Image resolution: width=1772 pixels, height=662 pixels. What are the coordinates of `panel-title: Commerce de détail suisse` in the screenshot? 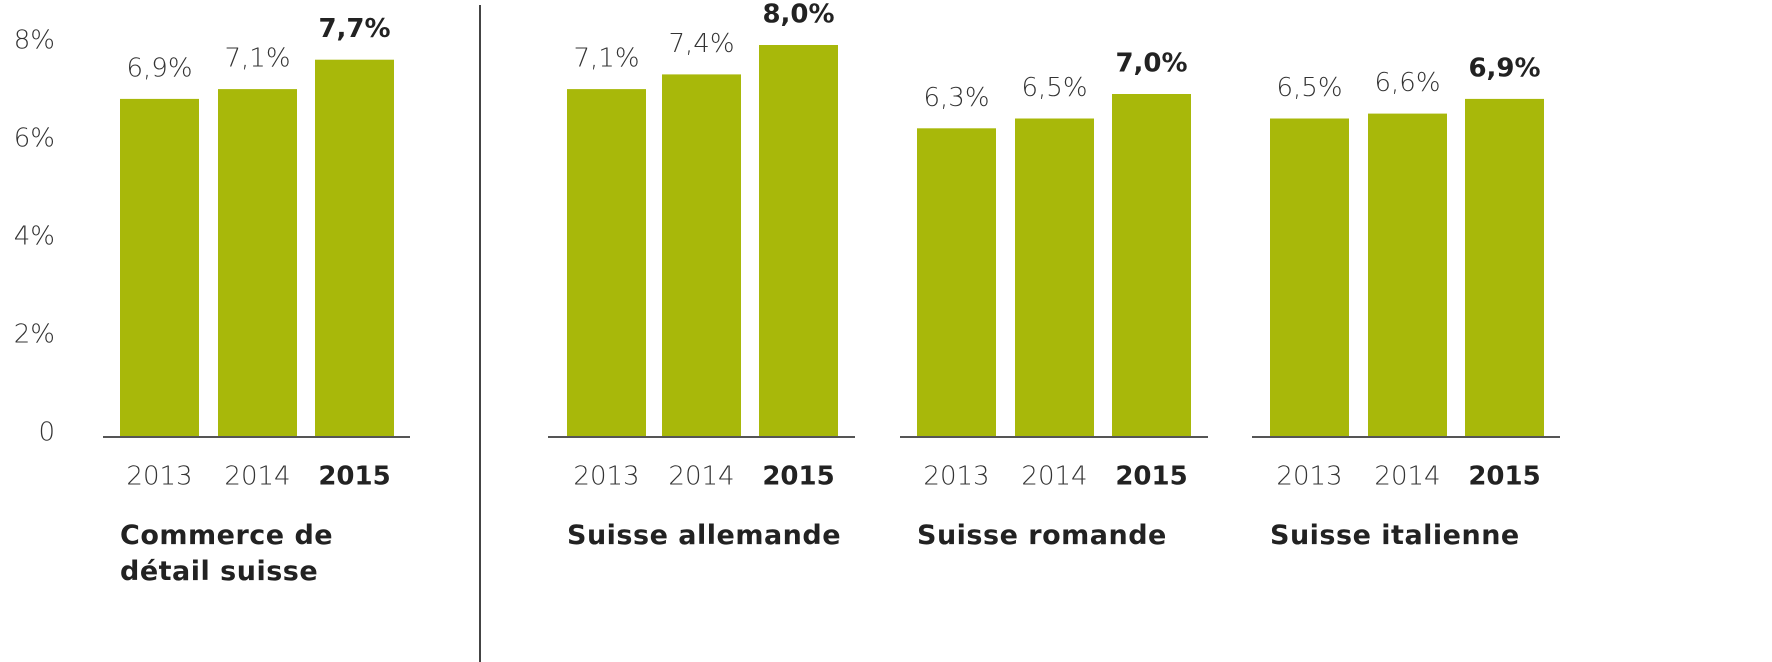 It's located at (227, 553).